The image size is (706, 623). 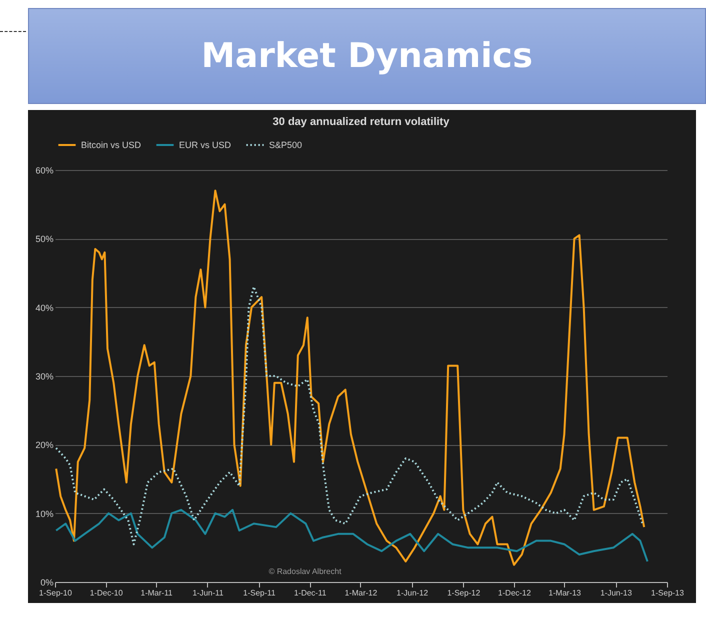 I want to click on x-tick-label: 1-Mar-11, so click(x=157, y=593).